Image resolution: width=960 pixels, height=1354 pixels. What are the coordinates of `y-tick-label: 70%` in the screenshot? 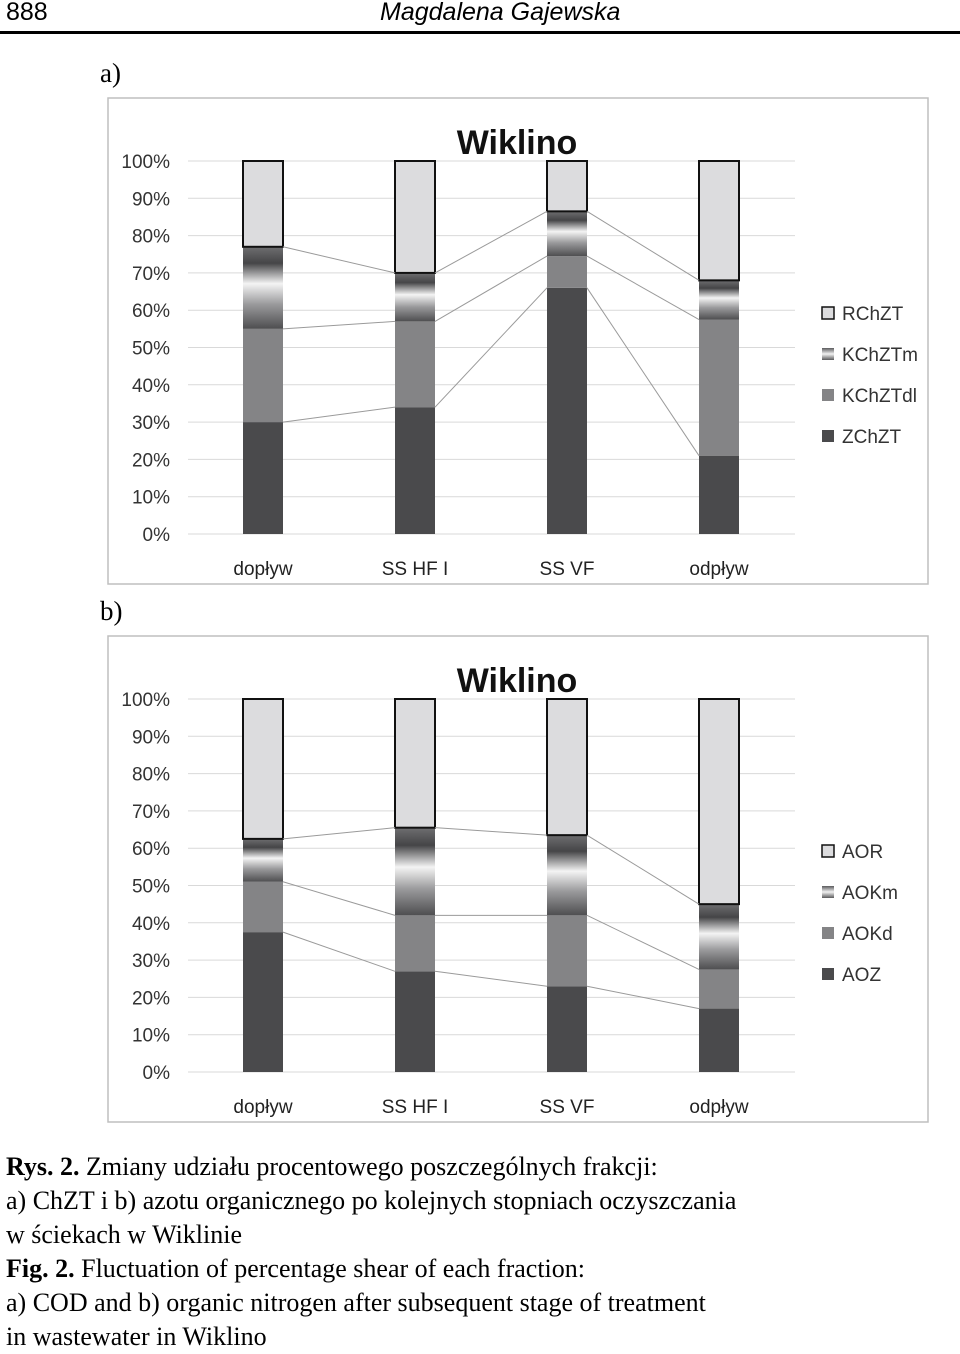 It's located at (151, 812).